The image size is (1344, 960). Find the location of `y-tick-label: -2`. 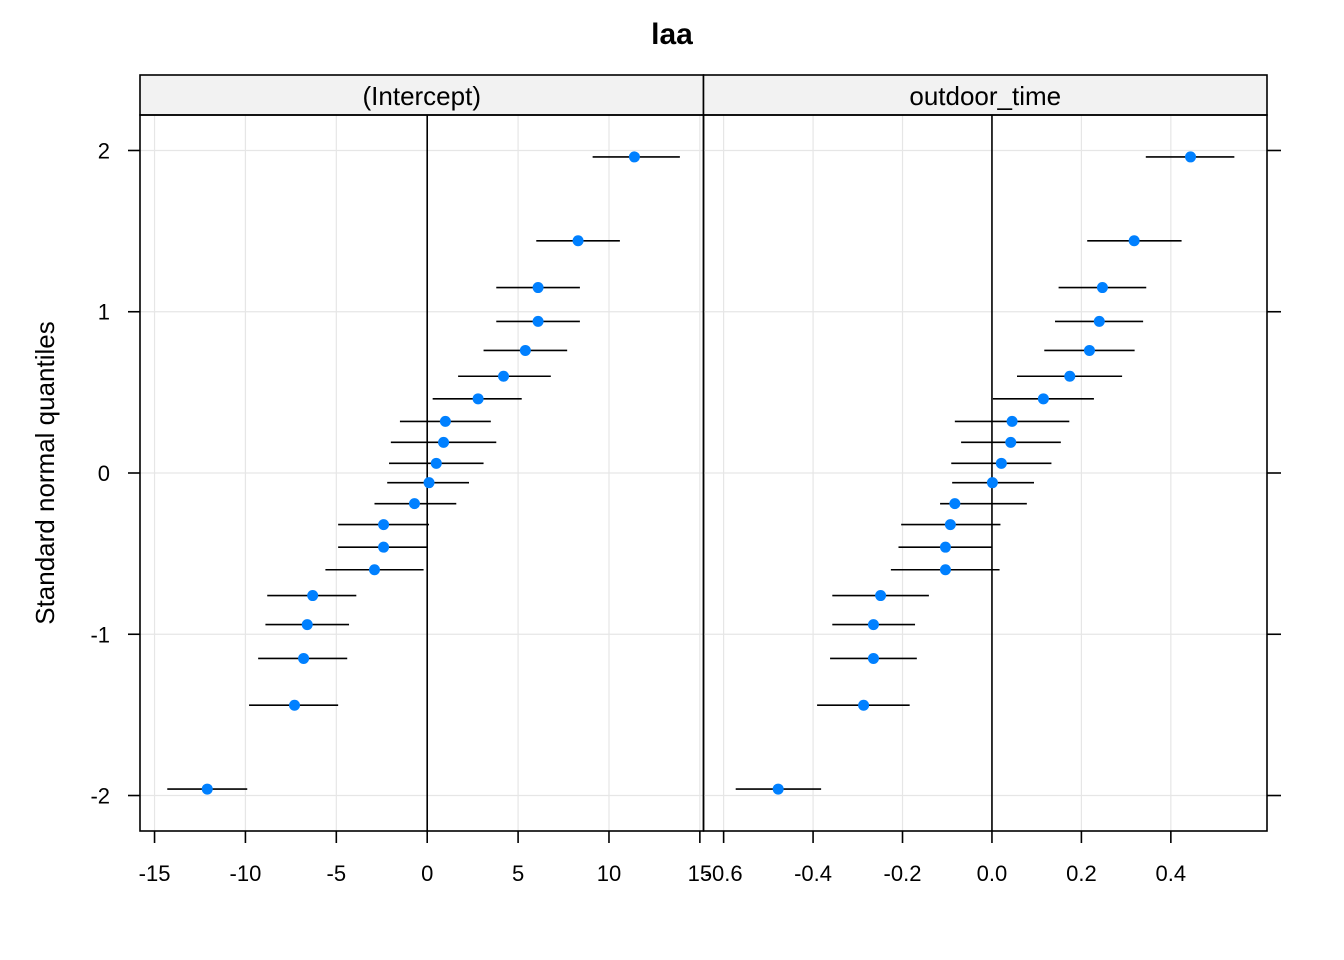

y-tick-label: -2 is located at coordinates (100, 796).